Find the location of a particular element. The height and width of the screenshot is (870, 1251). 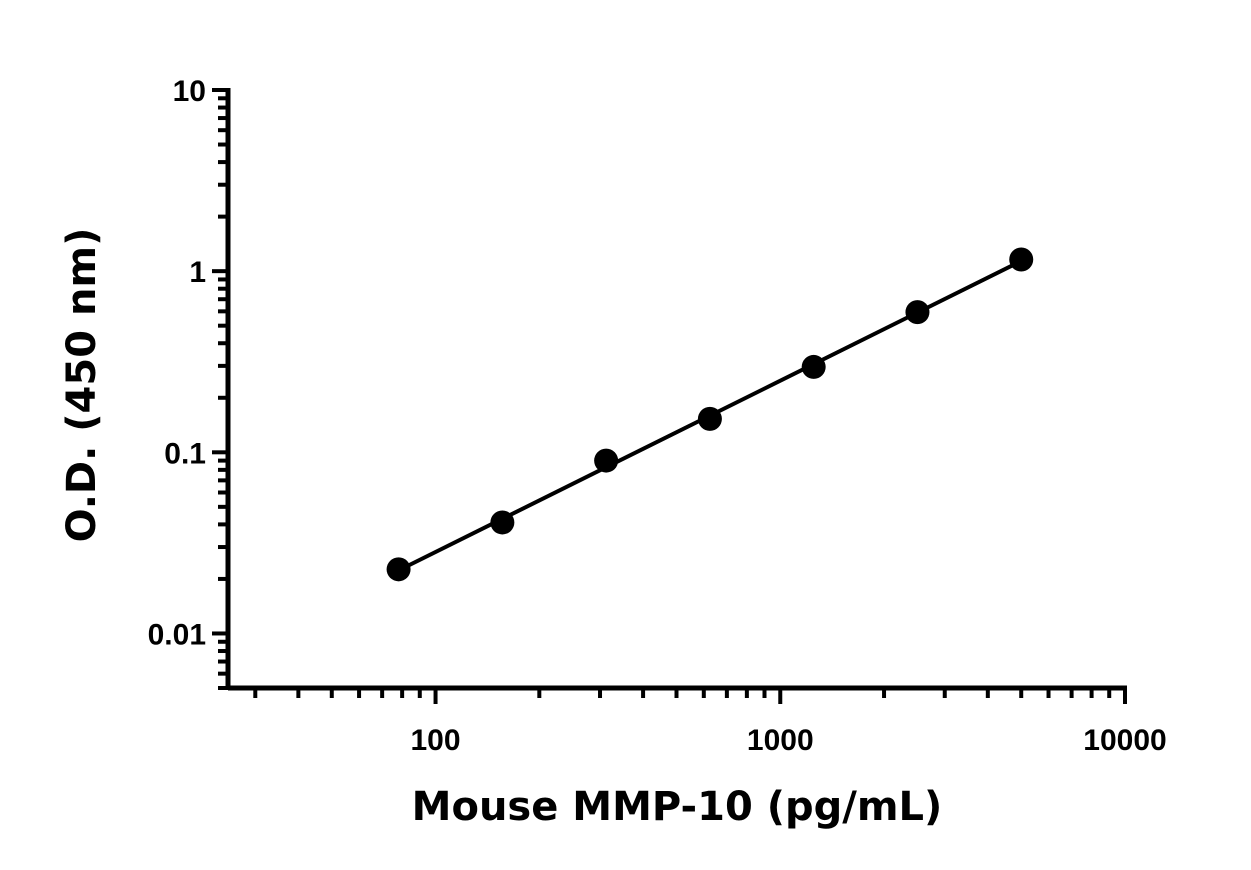

y-axis-title: O.D. (450 nm) is located at coordinates (82, 385).